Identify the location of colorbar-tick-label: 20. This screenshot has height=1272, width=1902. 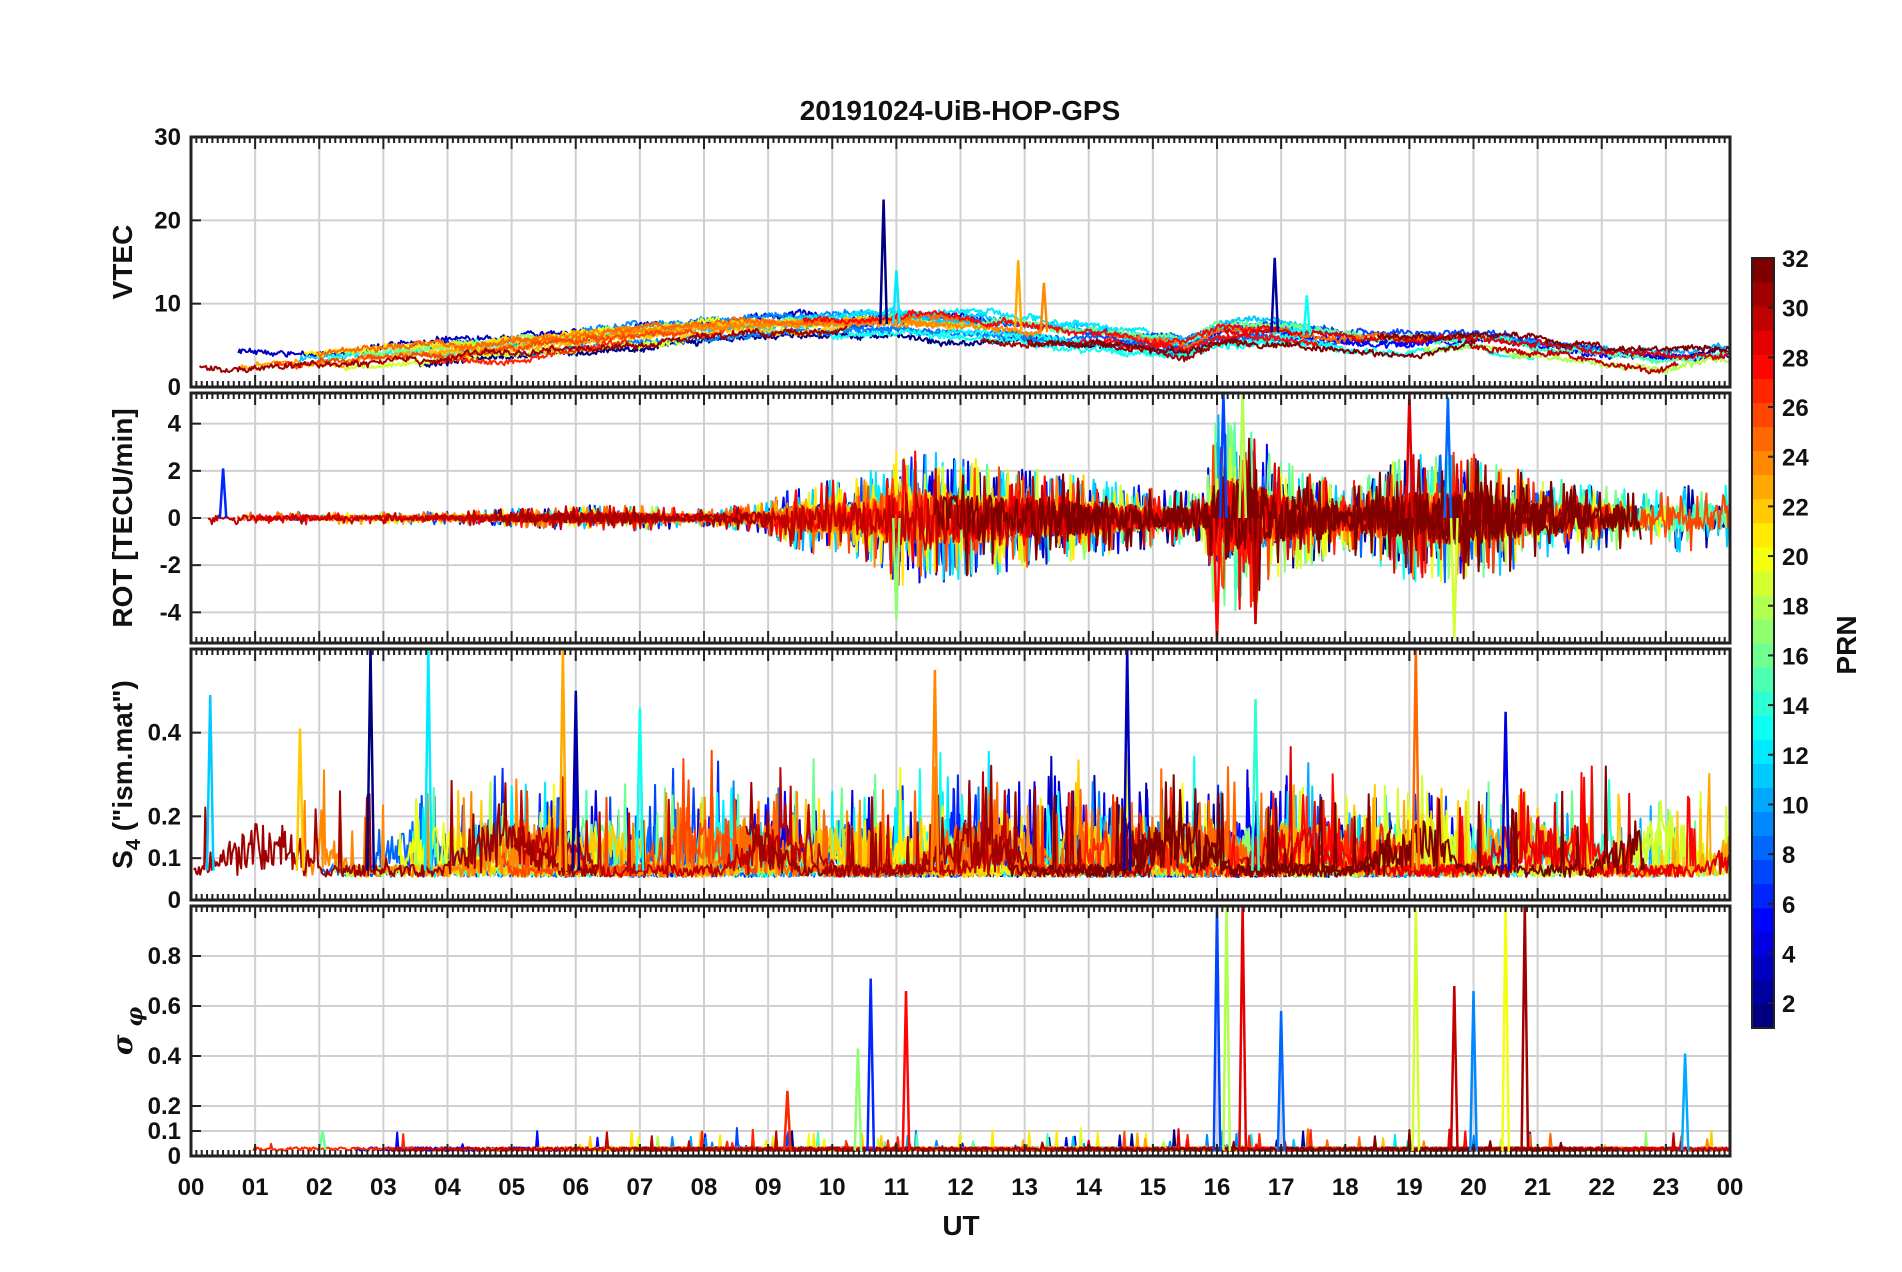
(1795, 557).